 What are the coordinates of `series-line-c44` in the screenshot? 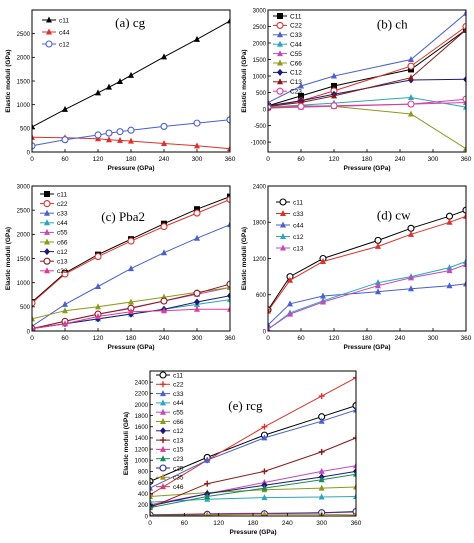 It's located at (367, 304).